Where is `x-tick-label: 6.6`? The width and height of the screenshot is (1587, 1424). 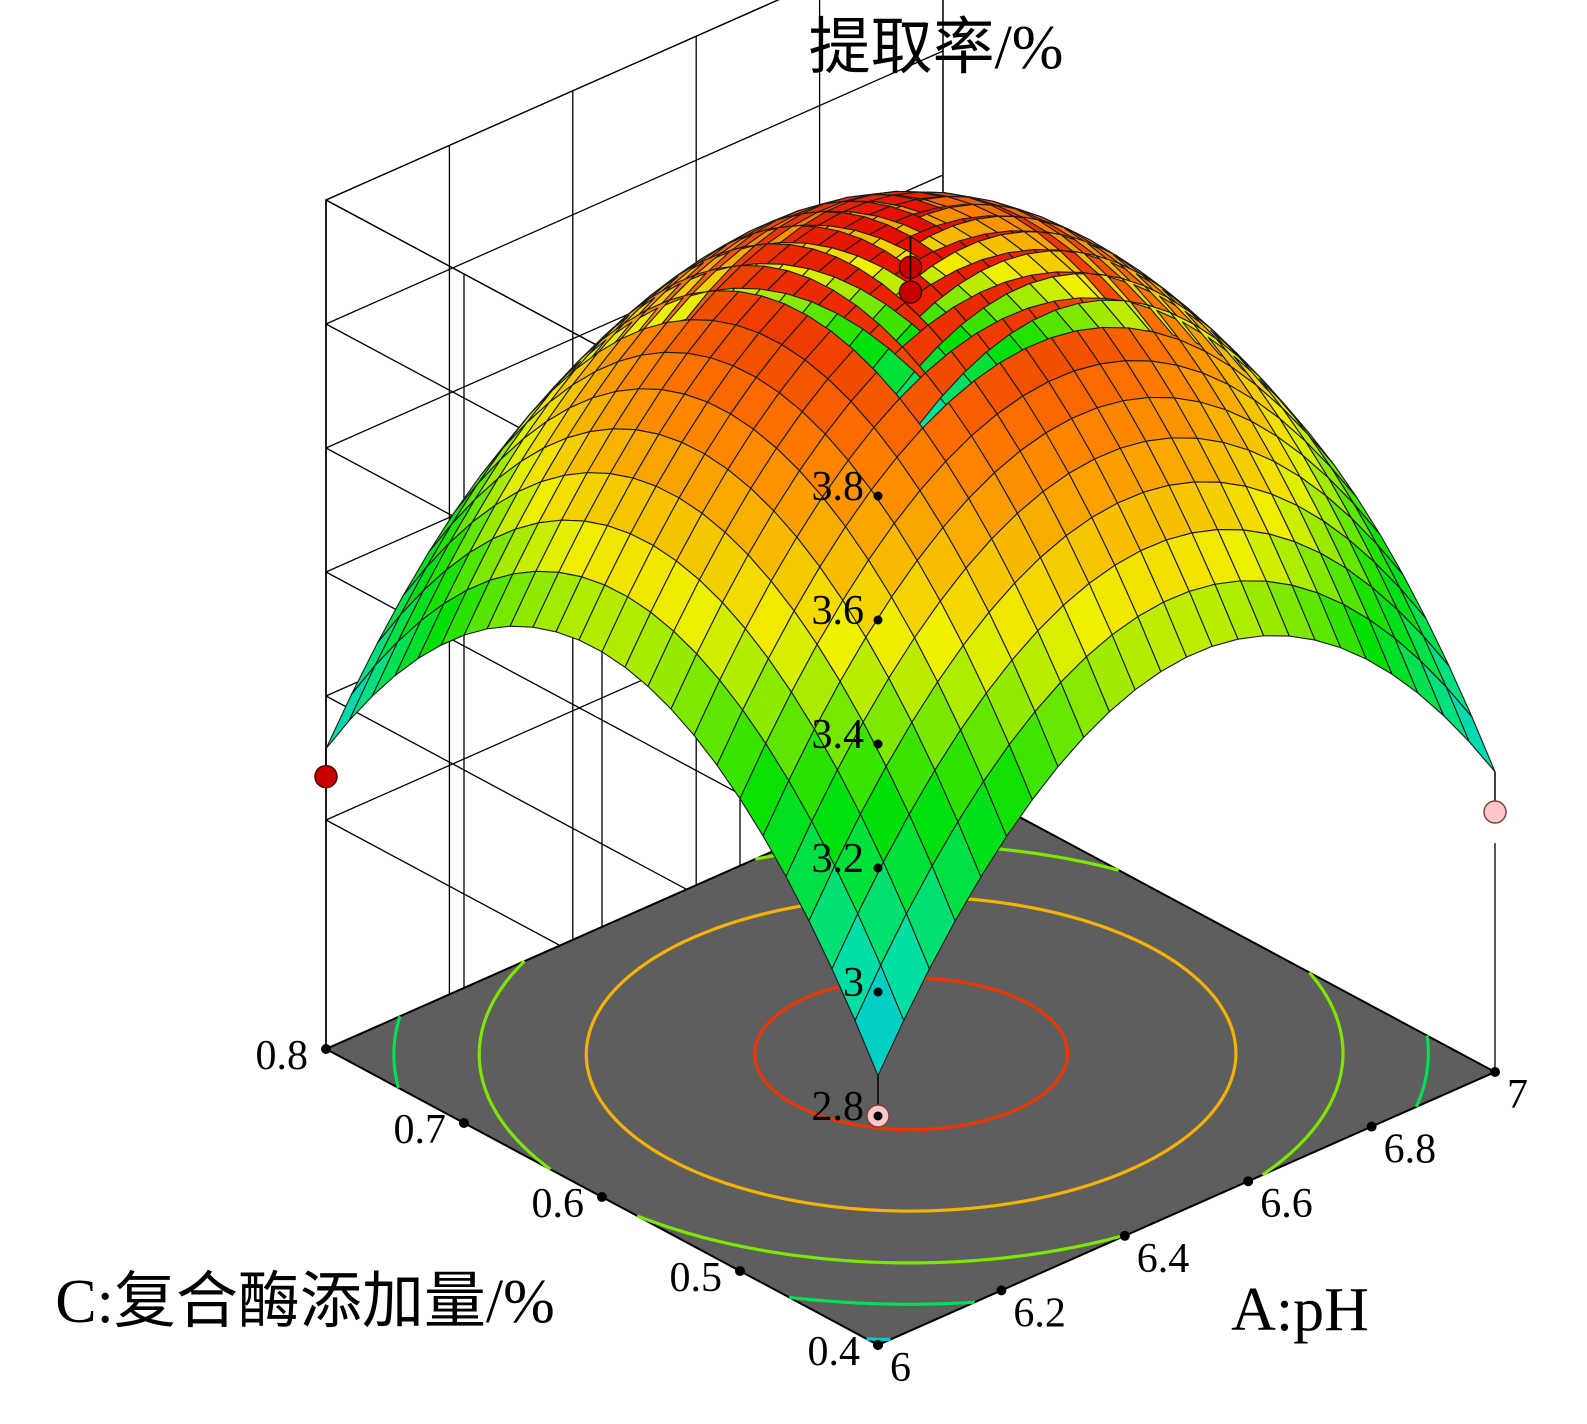
x-tick-label: 6.6 is located at coordinates (1286, 1204).